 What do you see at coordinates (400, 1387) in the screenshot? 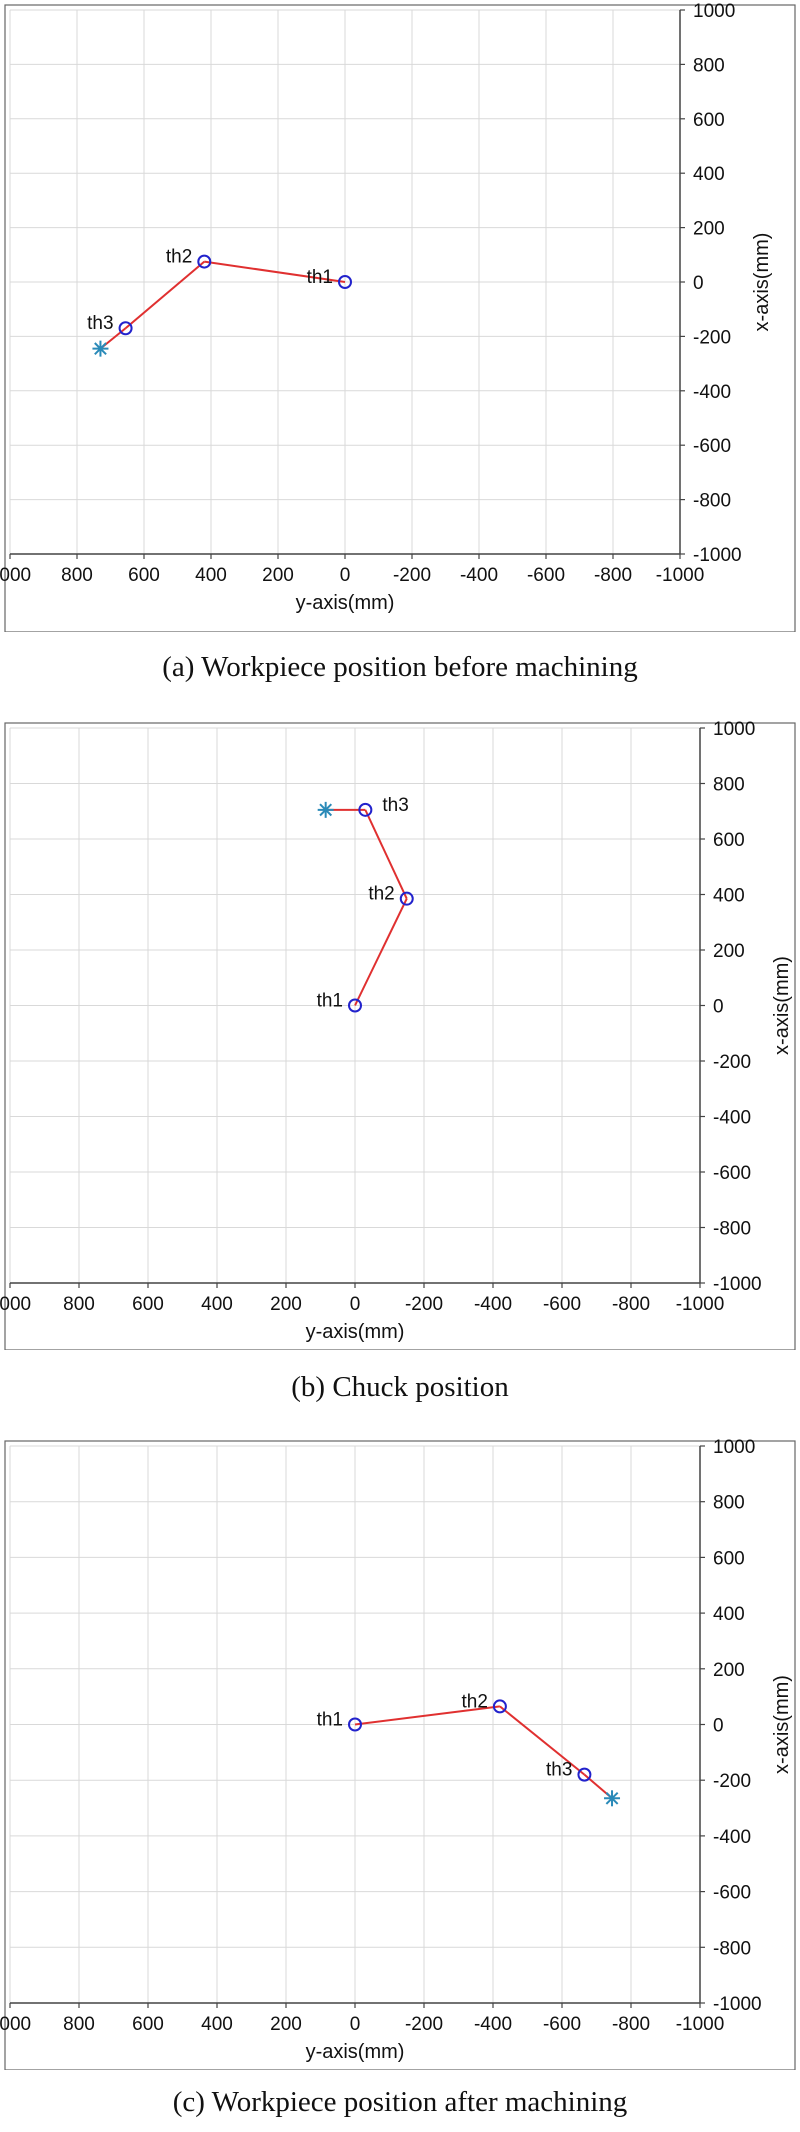
I see `caption-b: (b) Chuck position` at bounding box center [400, 1387].